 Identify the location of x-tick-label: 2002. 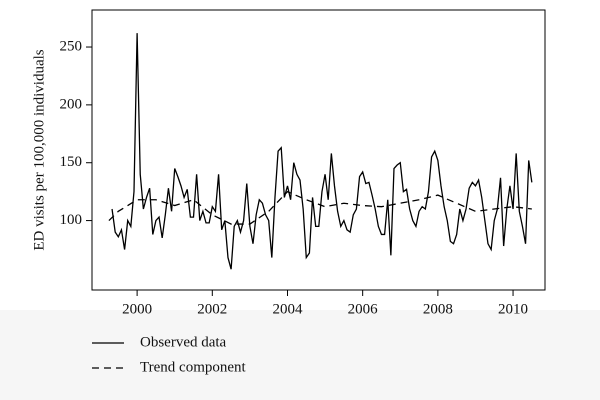
(212, 309).